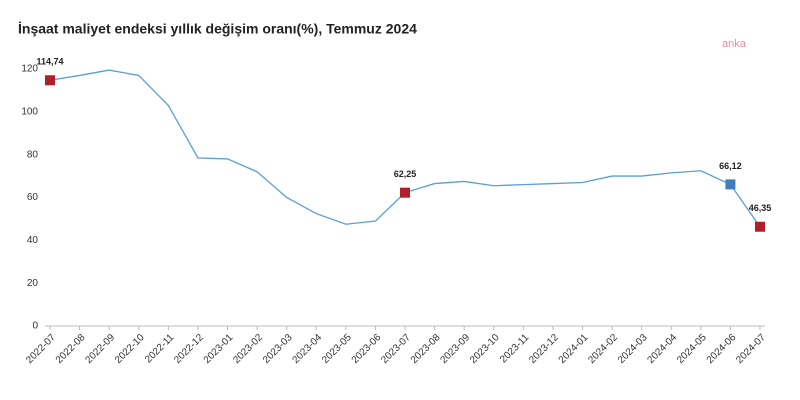 The height and width of the screenshot is (400, 800). What do you see at coordinates (49, 62) in the screenshot?
I see `data-label: 114,74` at bounding box center [49, 62].